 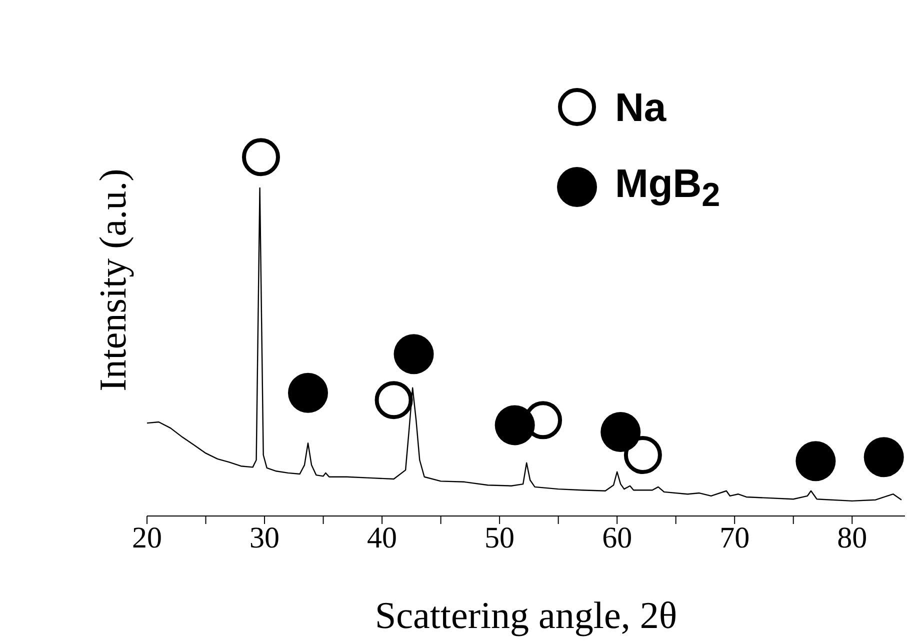 What do you see at coordinates (382, 537) in the screenshot?
I see `x-tick-label: 40` at bounding box center [382, 537].